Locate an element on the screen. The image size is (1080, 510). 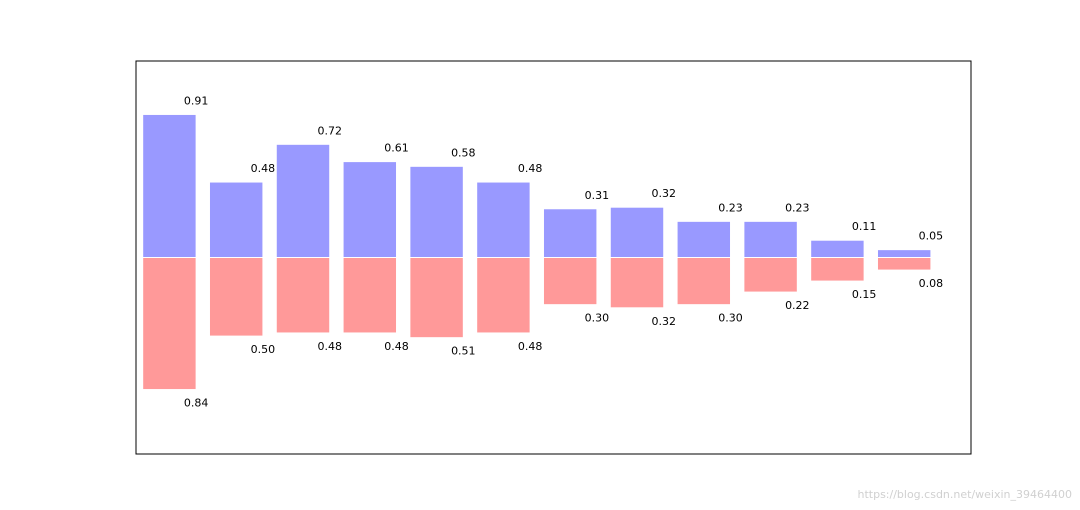
data-label: 0.84 is located at coordinates (196, 403).